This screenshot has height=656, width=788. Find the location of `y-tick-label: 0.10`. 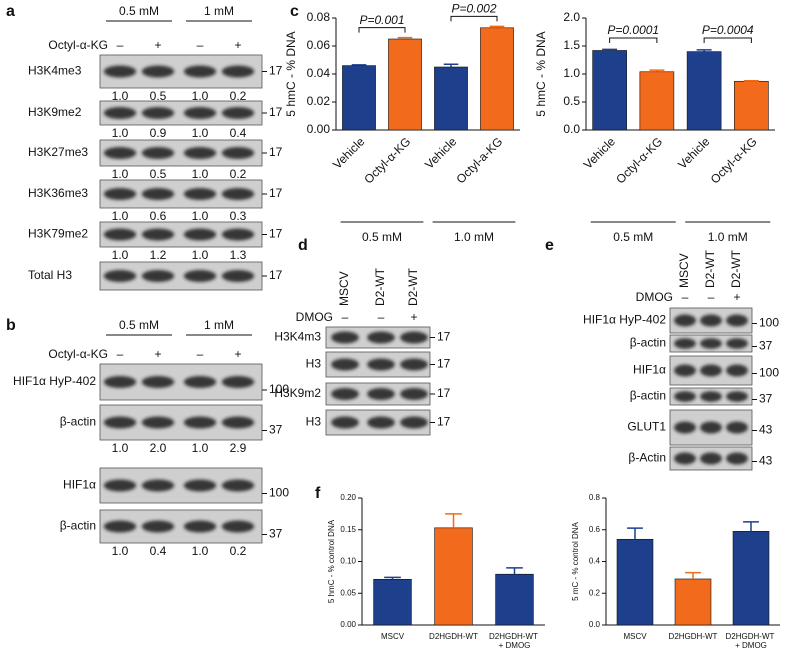

y-tick-label: 0.10 is located at coordinates (348, 561).